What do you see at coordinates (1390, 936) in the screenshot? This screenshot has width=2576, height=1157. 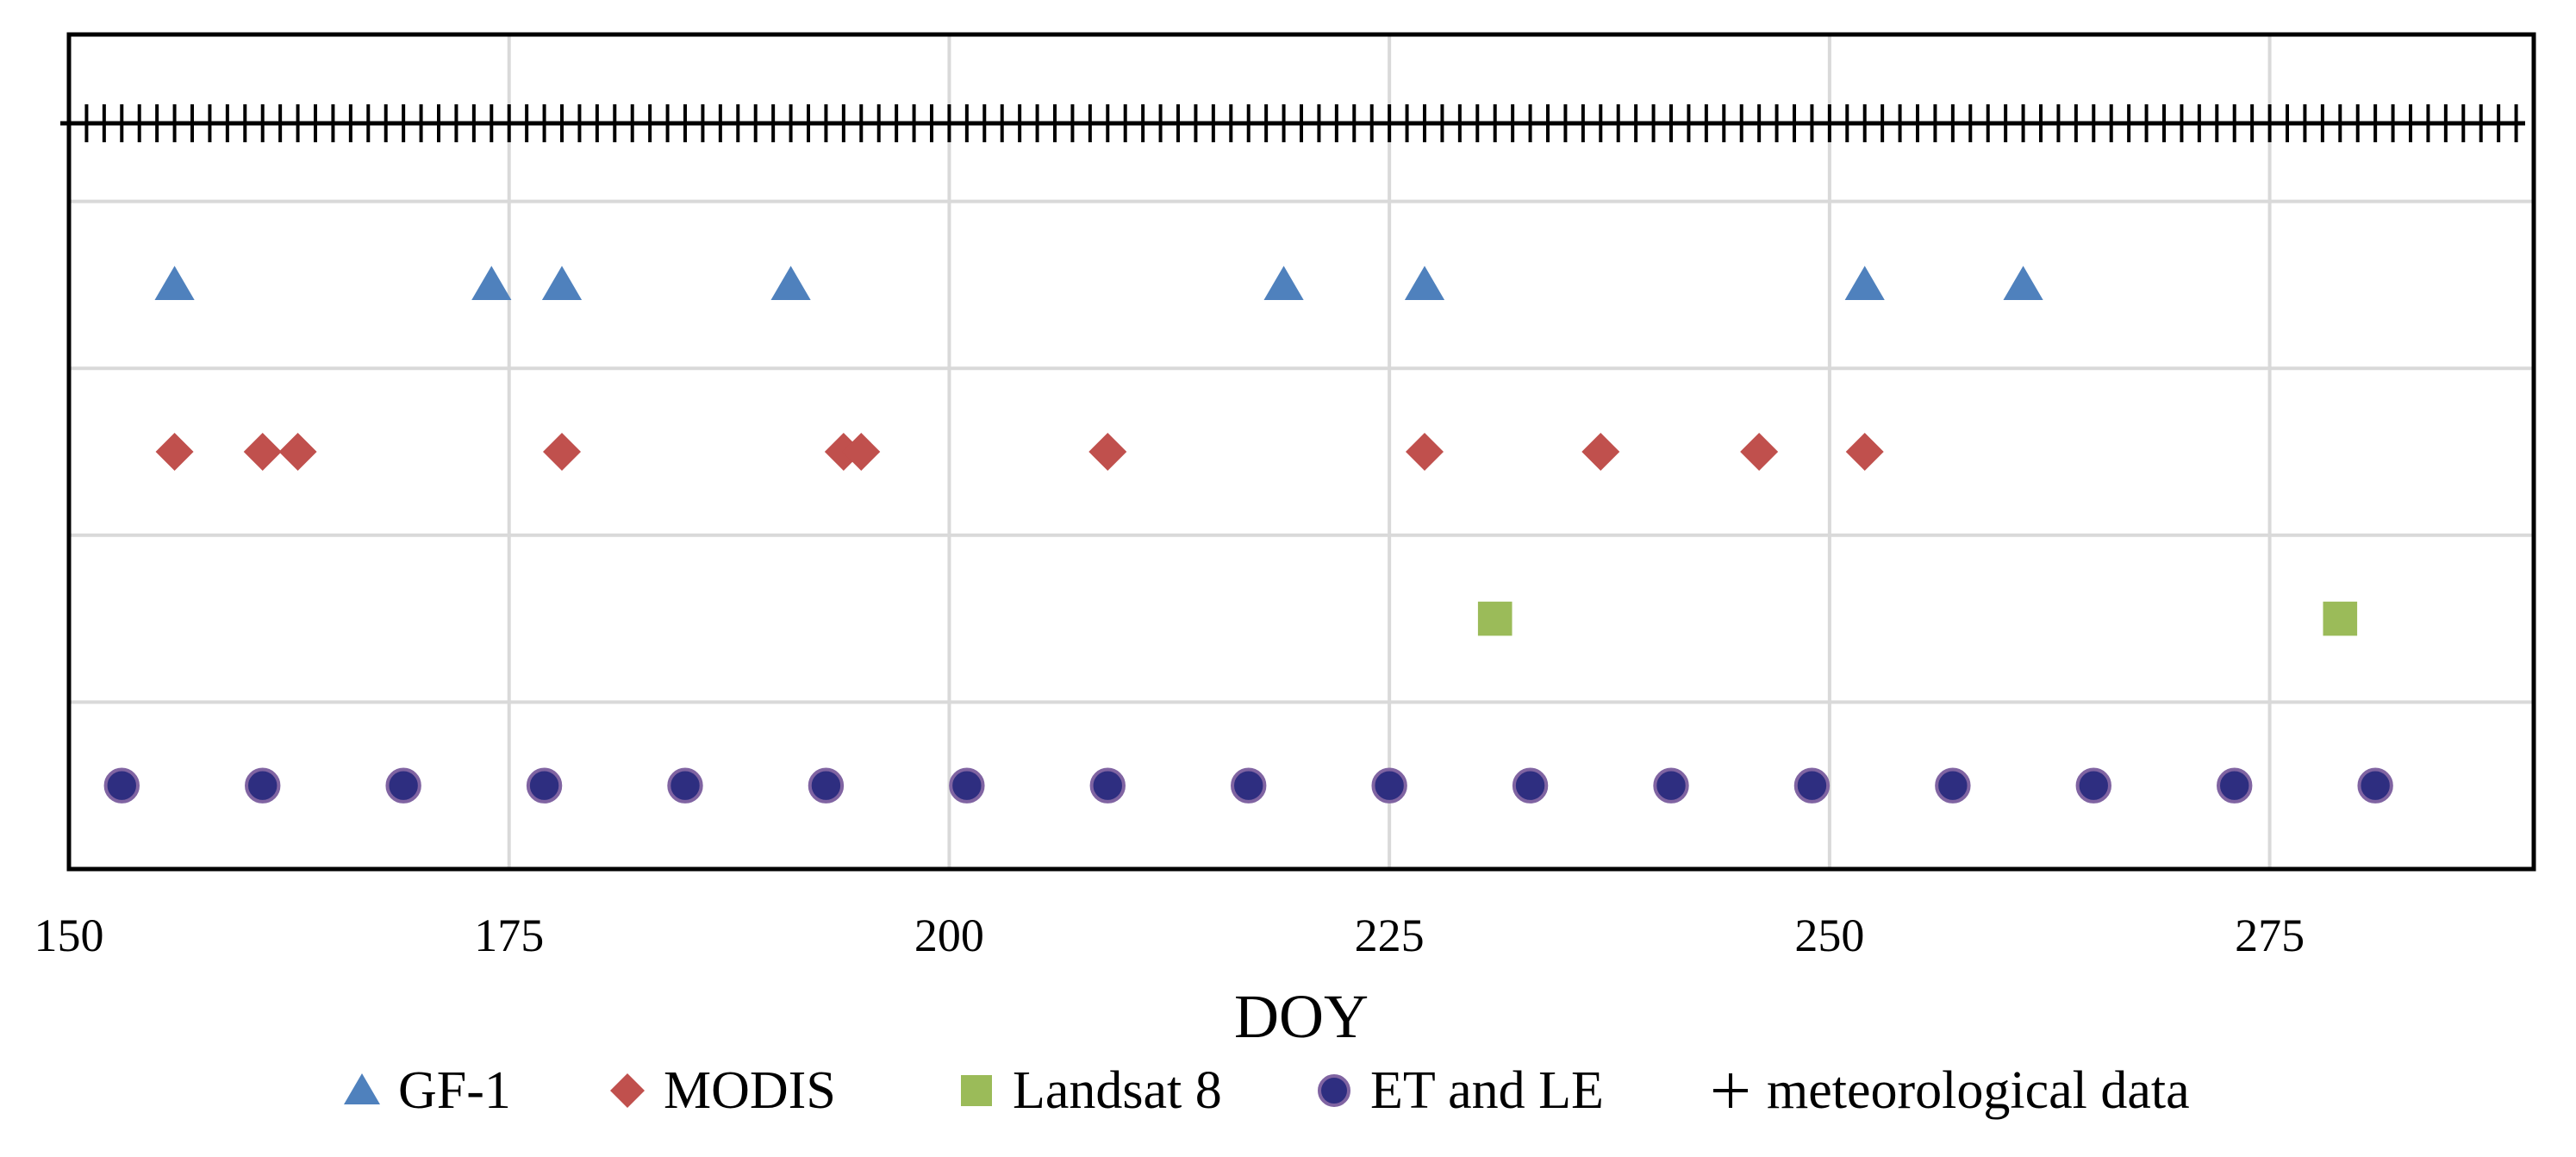 I see `x-tick-label: 225` at bounding box center [1390, 936].